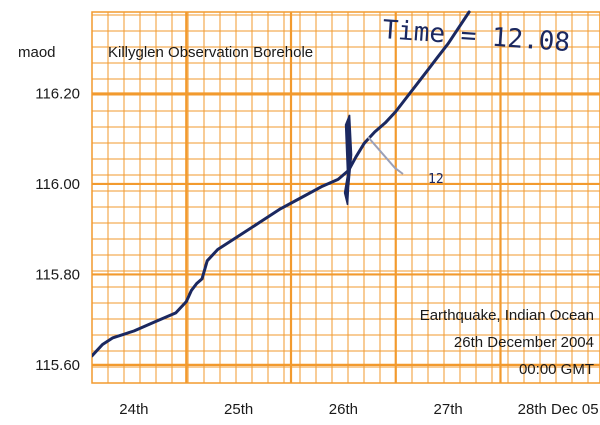 The image size is (600, 425). Describe the element at coordinates (238, 409) in the screenshot. I see `x-tick-label: 25th` at that location.